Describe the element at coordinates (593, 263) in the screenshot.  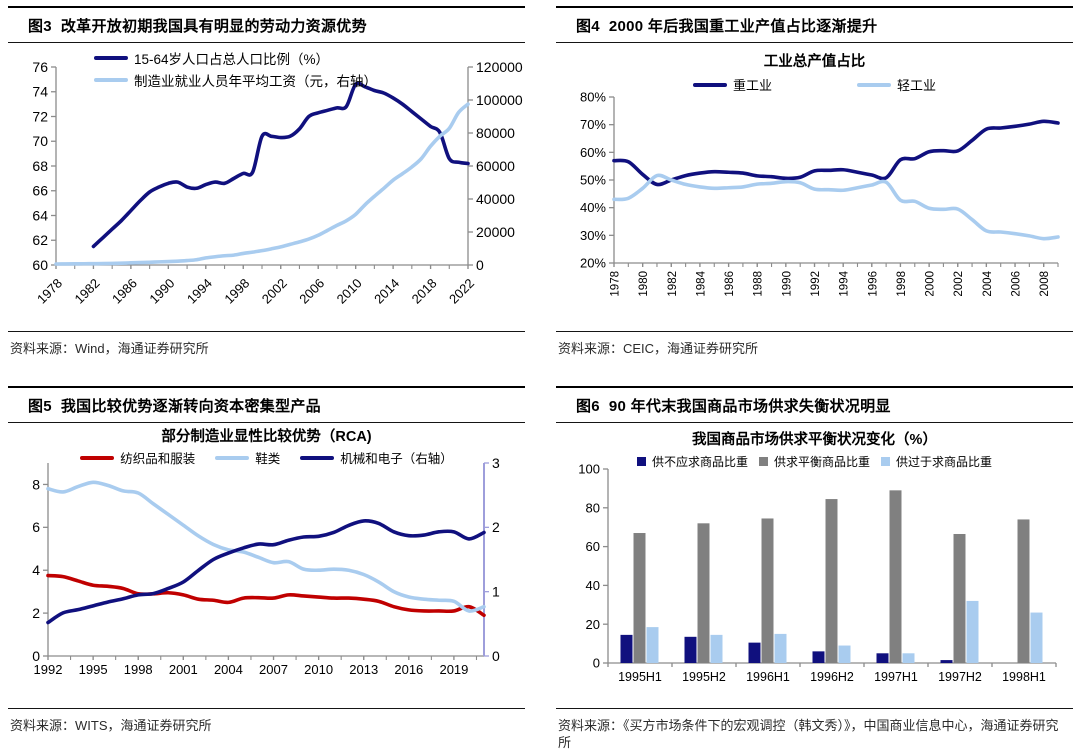
I see `svg-text: 20%` at that location.